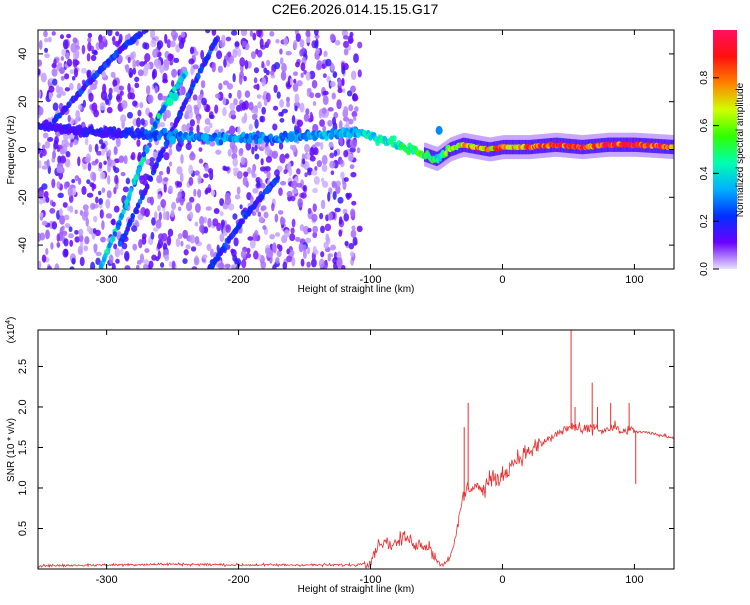  I want to click on hotspot-mark, so click(291, 138).